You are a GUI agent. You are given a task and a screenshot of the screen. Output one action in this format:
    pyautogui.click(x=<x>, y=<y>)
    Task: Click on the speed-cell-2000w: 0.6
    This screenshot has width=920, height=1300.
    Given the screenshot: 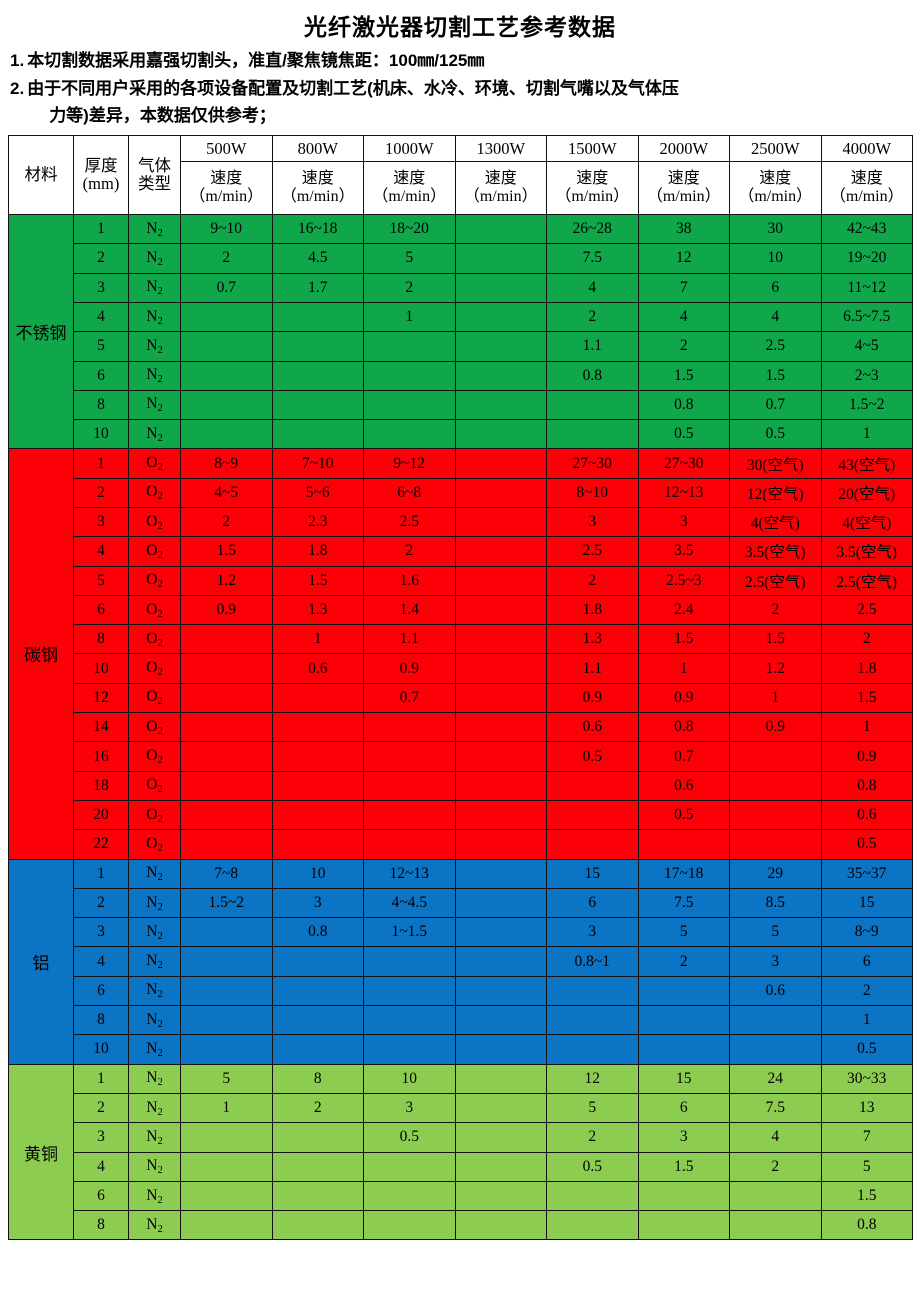 What is the action you would take?
    pyautogui.click(x=683, y=785)
    